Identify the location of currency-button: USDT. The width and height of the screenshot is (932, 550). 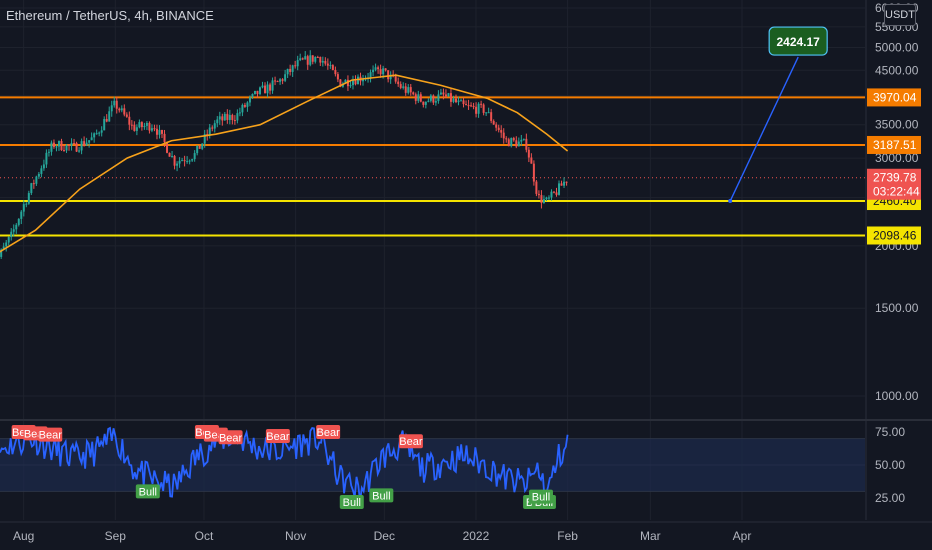
(900, 15).